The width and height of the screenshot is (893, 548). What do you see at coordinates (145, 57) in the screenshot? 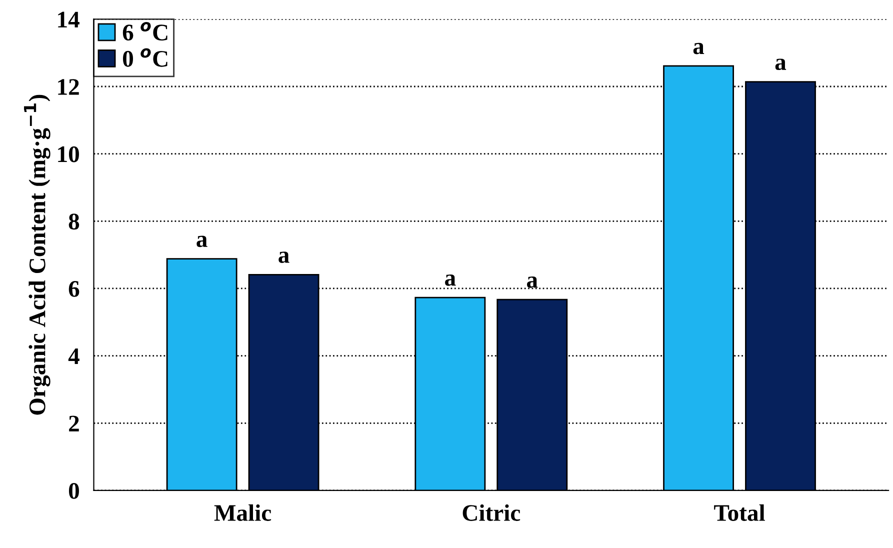
I see `legend-label: 0 $^{o}$C` at bounding box center [145, 57].